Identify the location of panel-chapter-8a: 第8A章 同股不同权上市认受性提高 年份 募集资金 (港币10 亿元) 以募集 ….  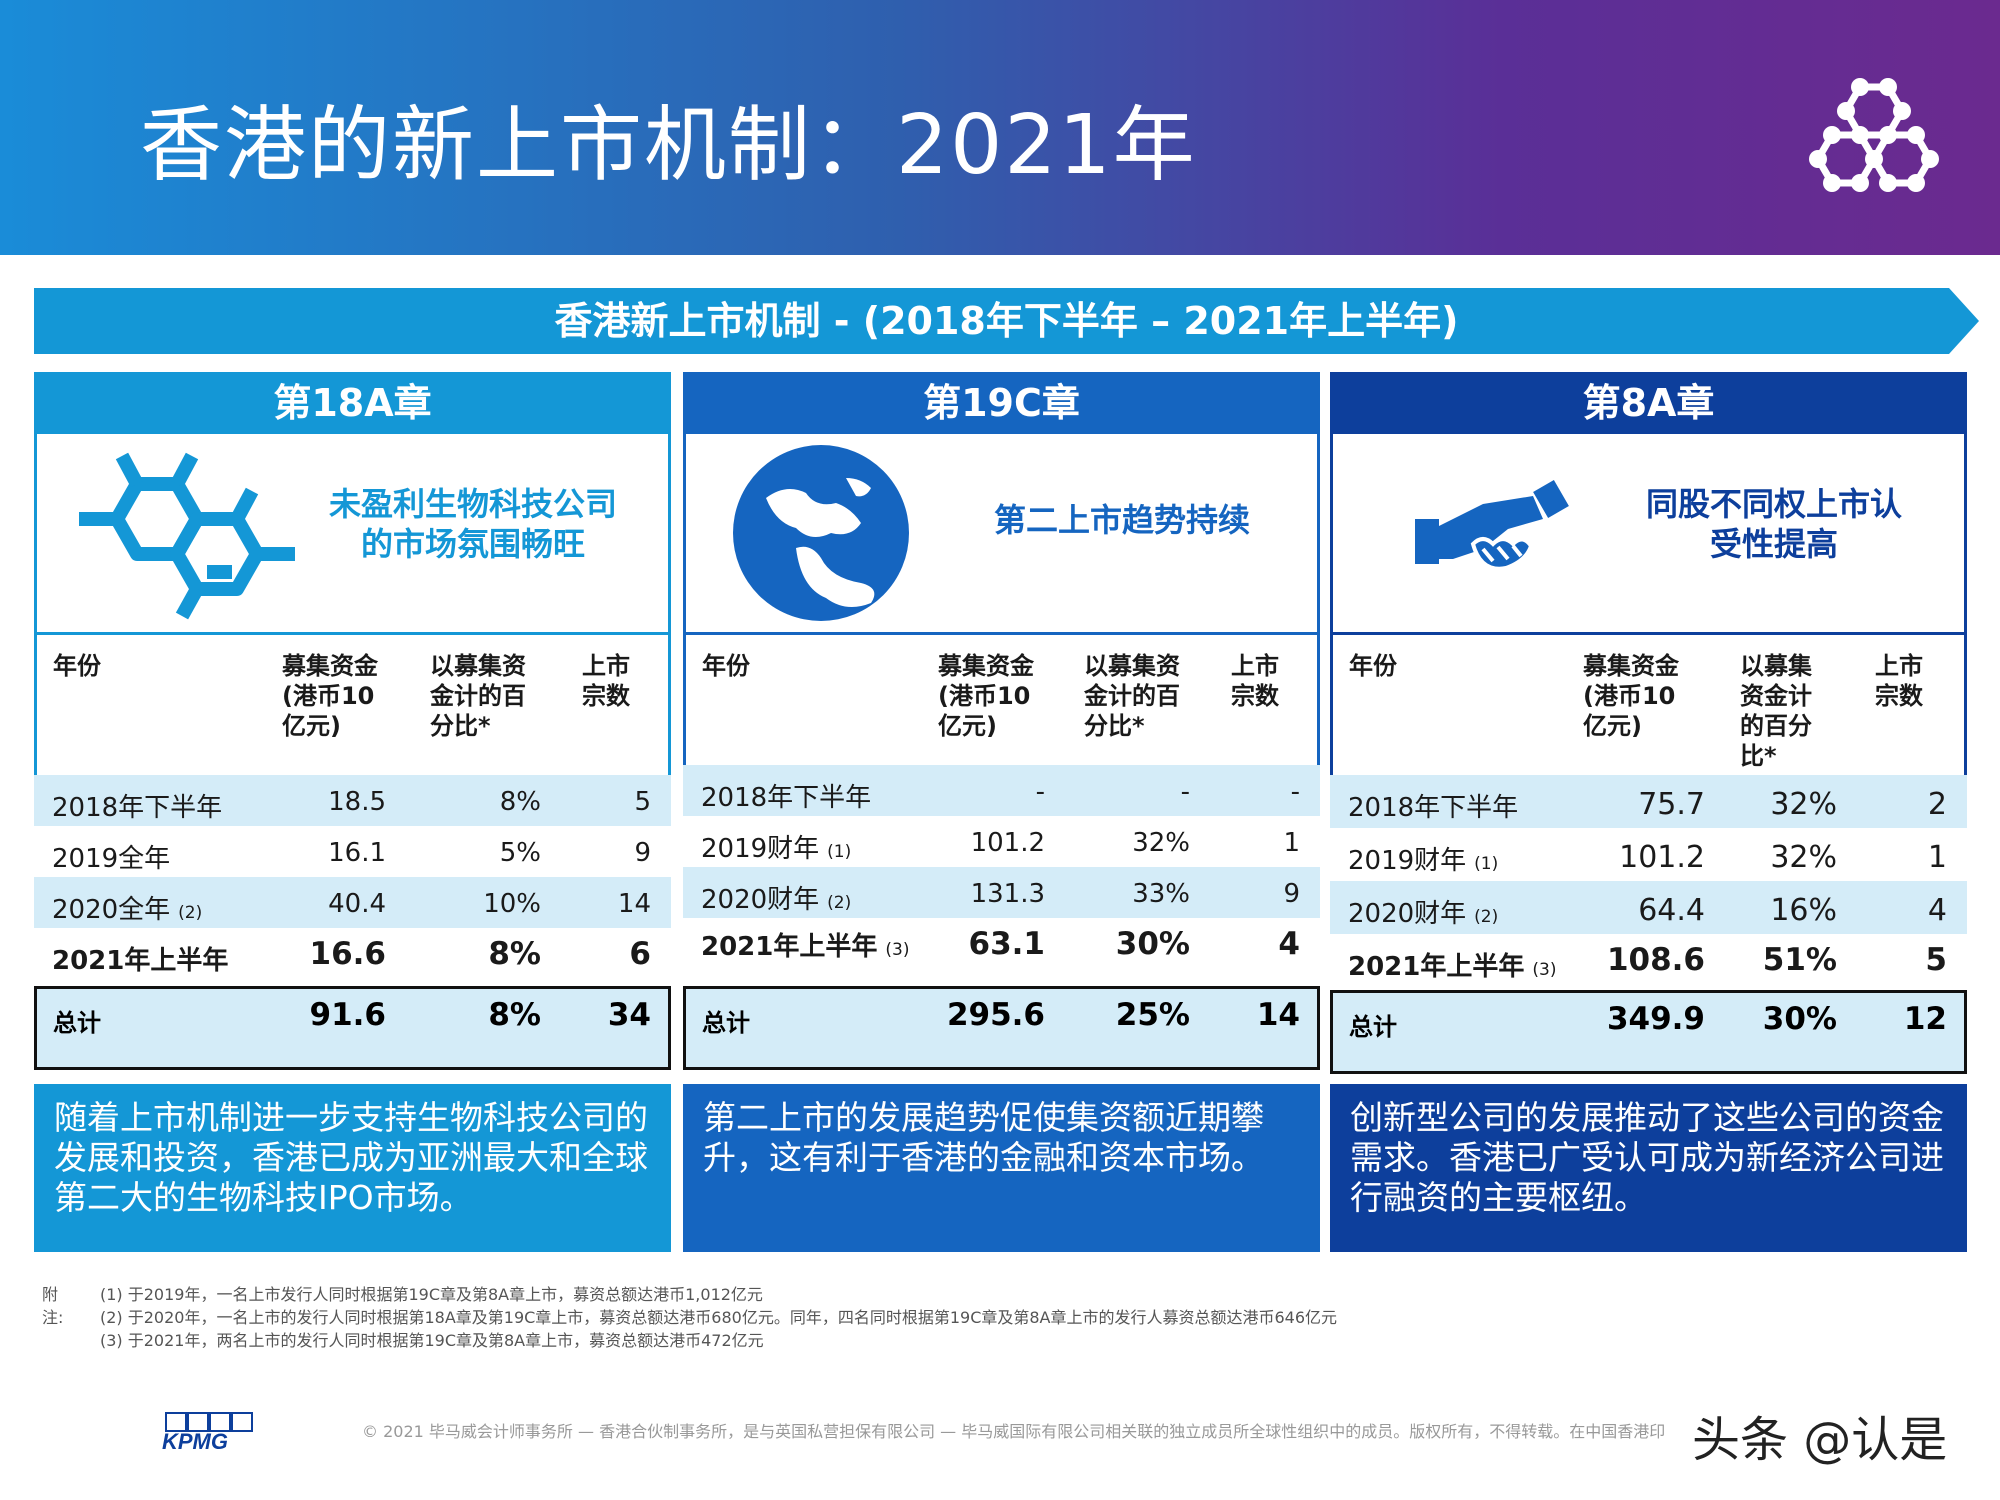
(1648, 723).